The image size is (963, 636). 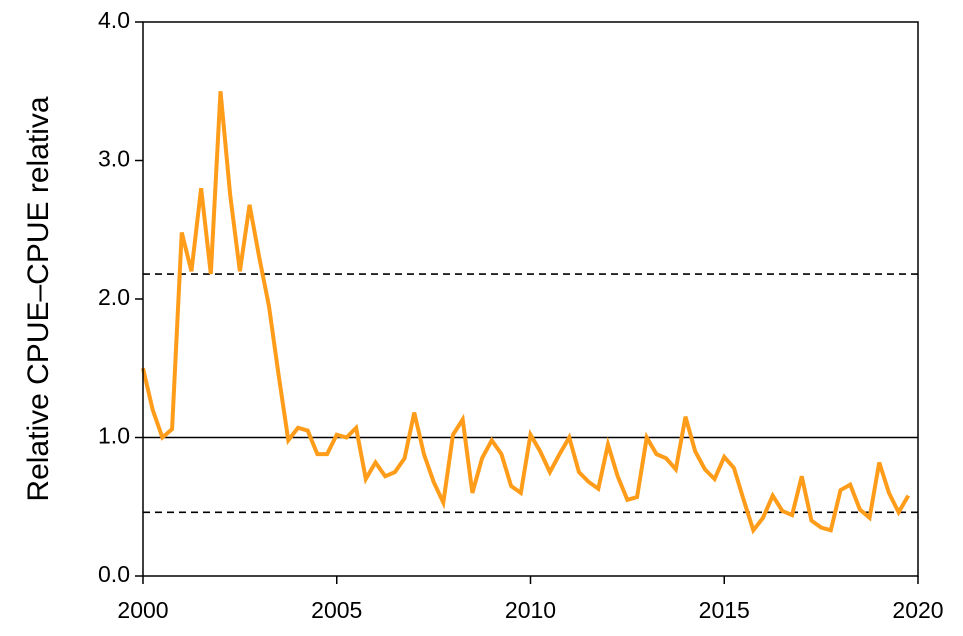 What do you see at coordinates (724, 610) in the screenshot?
I see `x-tick-label: 2015` at bounding box center [724, 610].